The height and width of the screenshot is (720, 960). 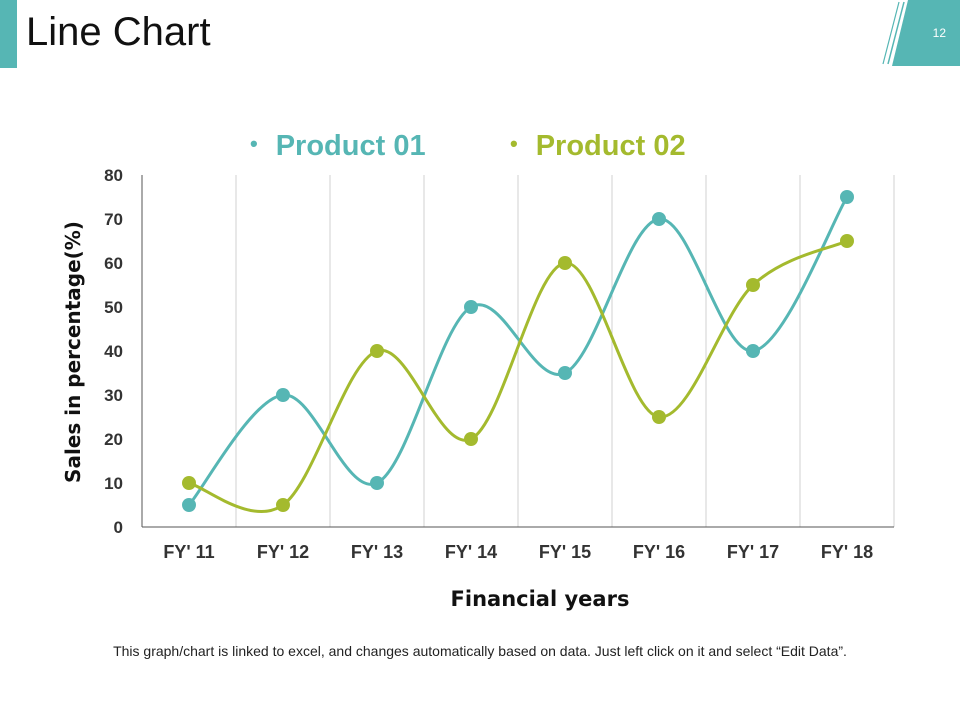 What do you see at coordinates (113, 219) in the screenshot?
I see `y-tick-label: 70` at bounding box center [113, 219].